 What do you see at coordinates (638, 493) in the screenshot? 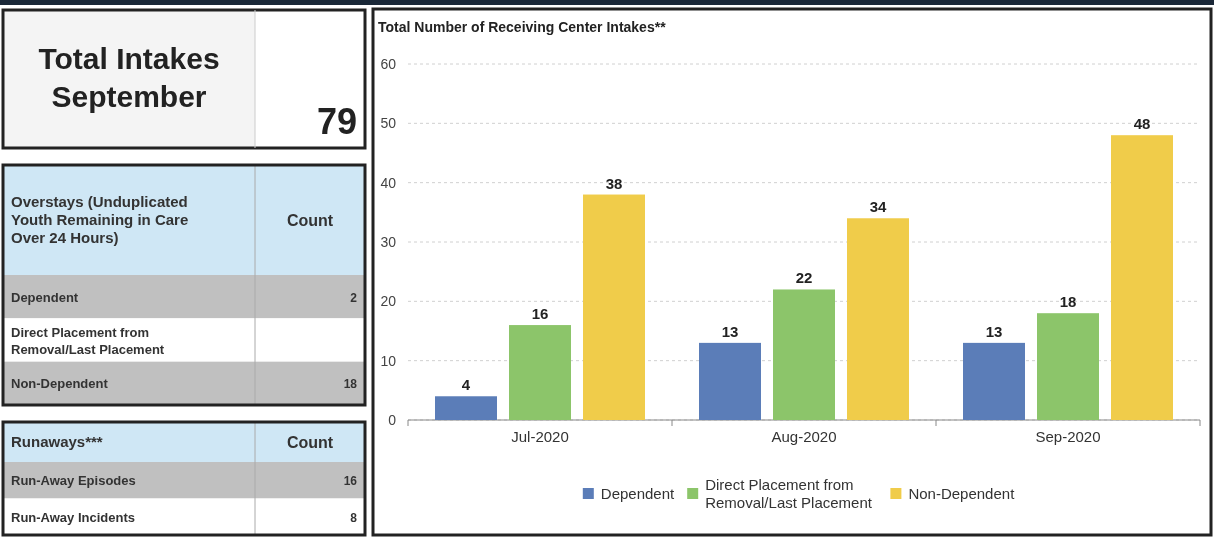
I see `legend-label: Dependent` at bounding box center [638, 493].